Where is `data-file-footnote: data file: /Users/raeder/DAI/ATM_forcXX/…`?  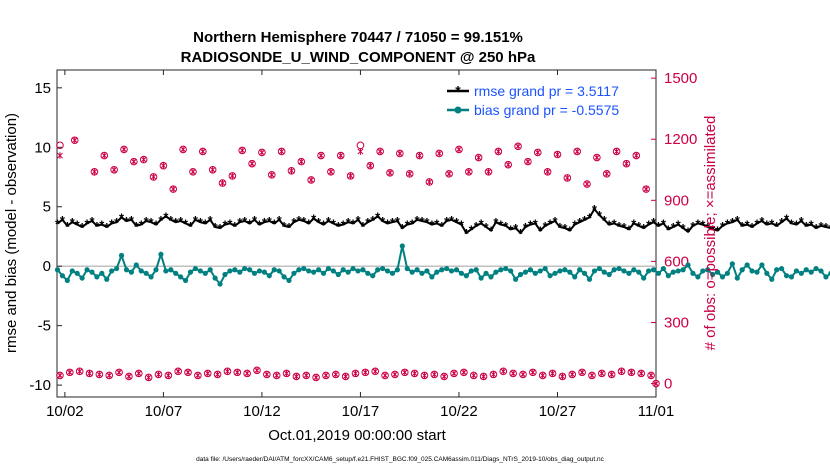 data-file-footnote: data file: /Users/raeder/DAI/ATM_forcXX/… is located at coordinates (400, 459).